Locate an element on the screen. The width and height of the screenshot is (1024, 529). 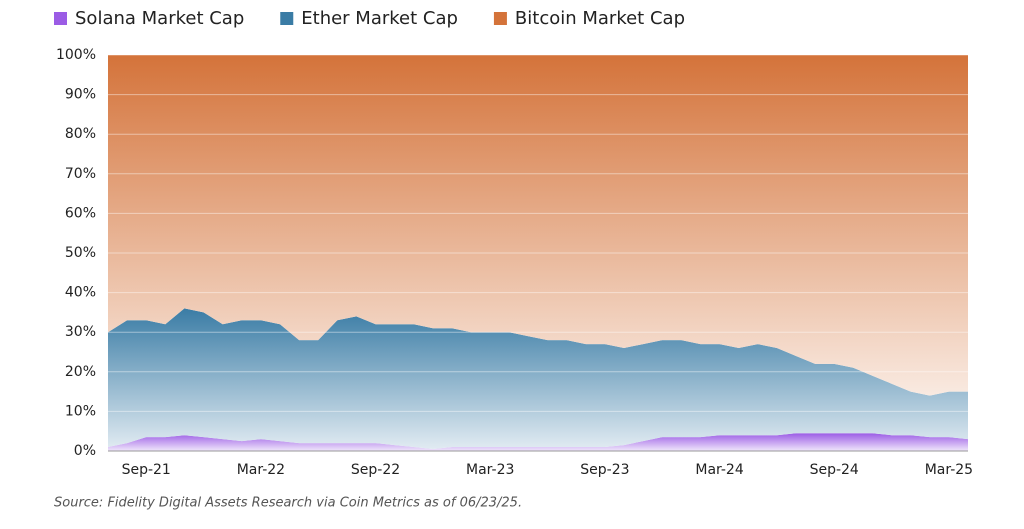
y-tick-label: 10% is located at coordinates (80, 411).